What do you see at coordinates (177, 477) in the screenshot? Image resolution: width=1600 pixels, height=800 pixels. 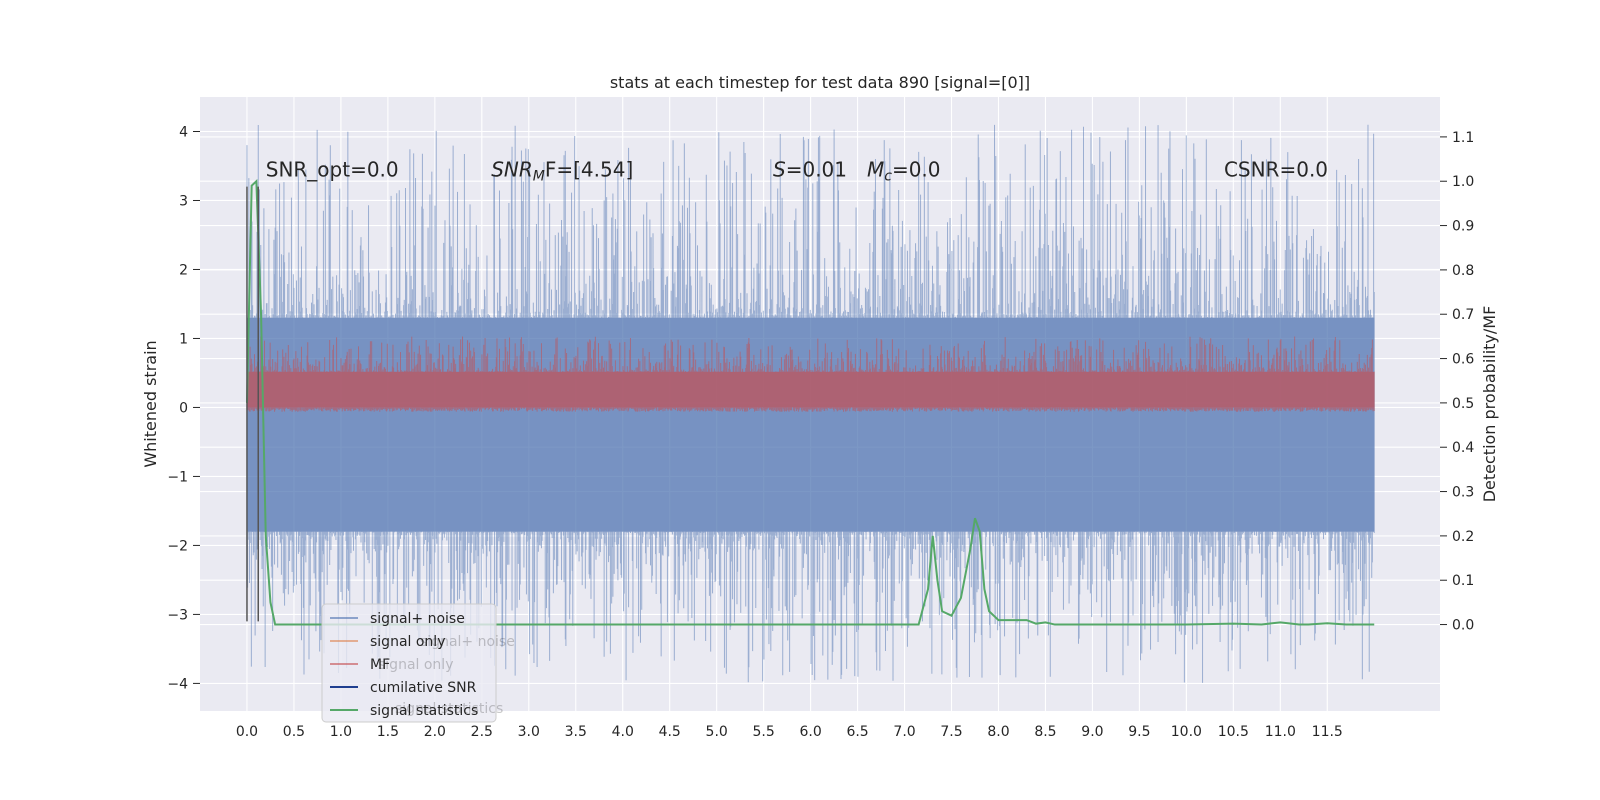 I see `y-tick-label: −1` at bounding box center [177, 477].